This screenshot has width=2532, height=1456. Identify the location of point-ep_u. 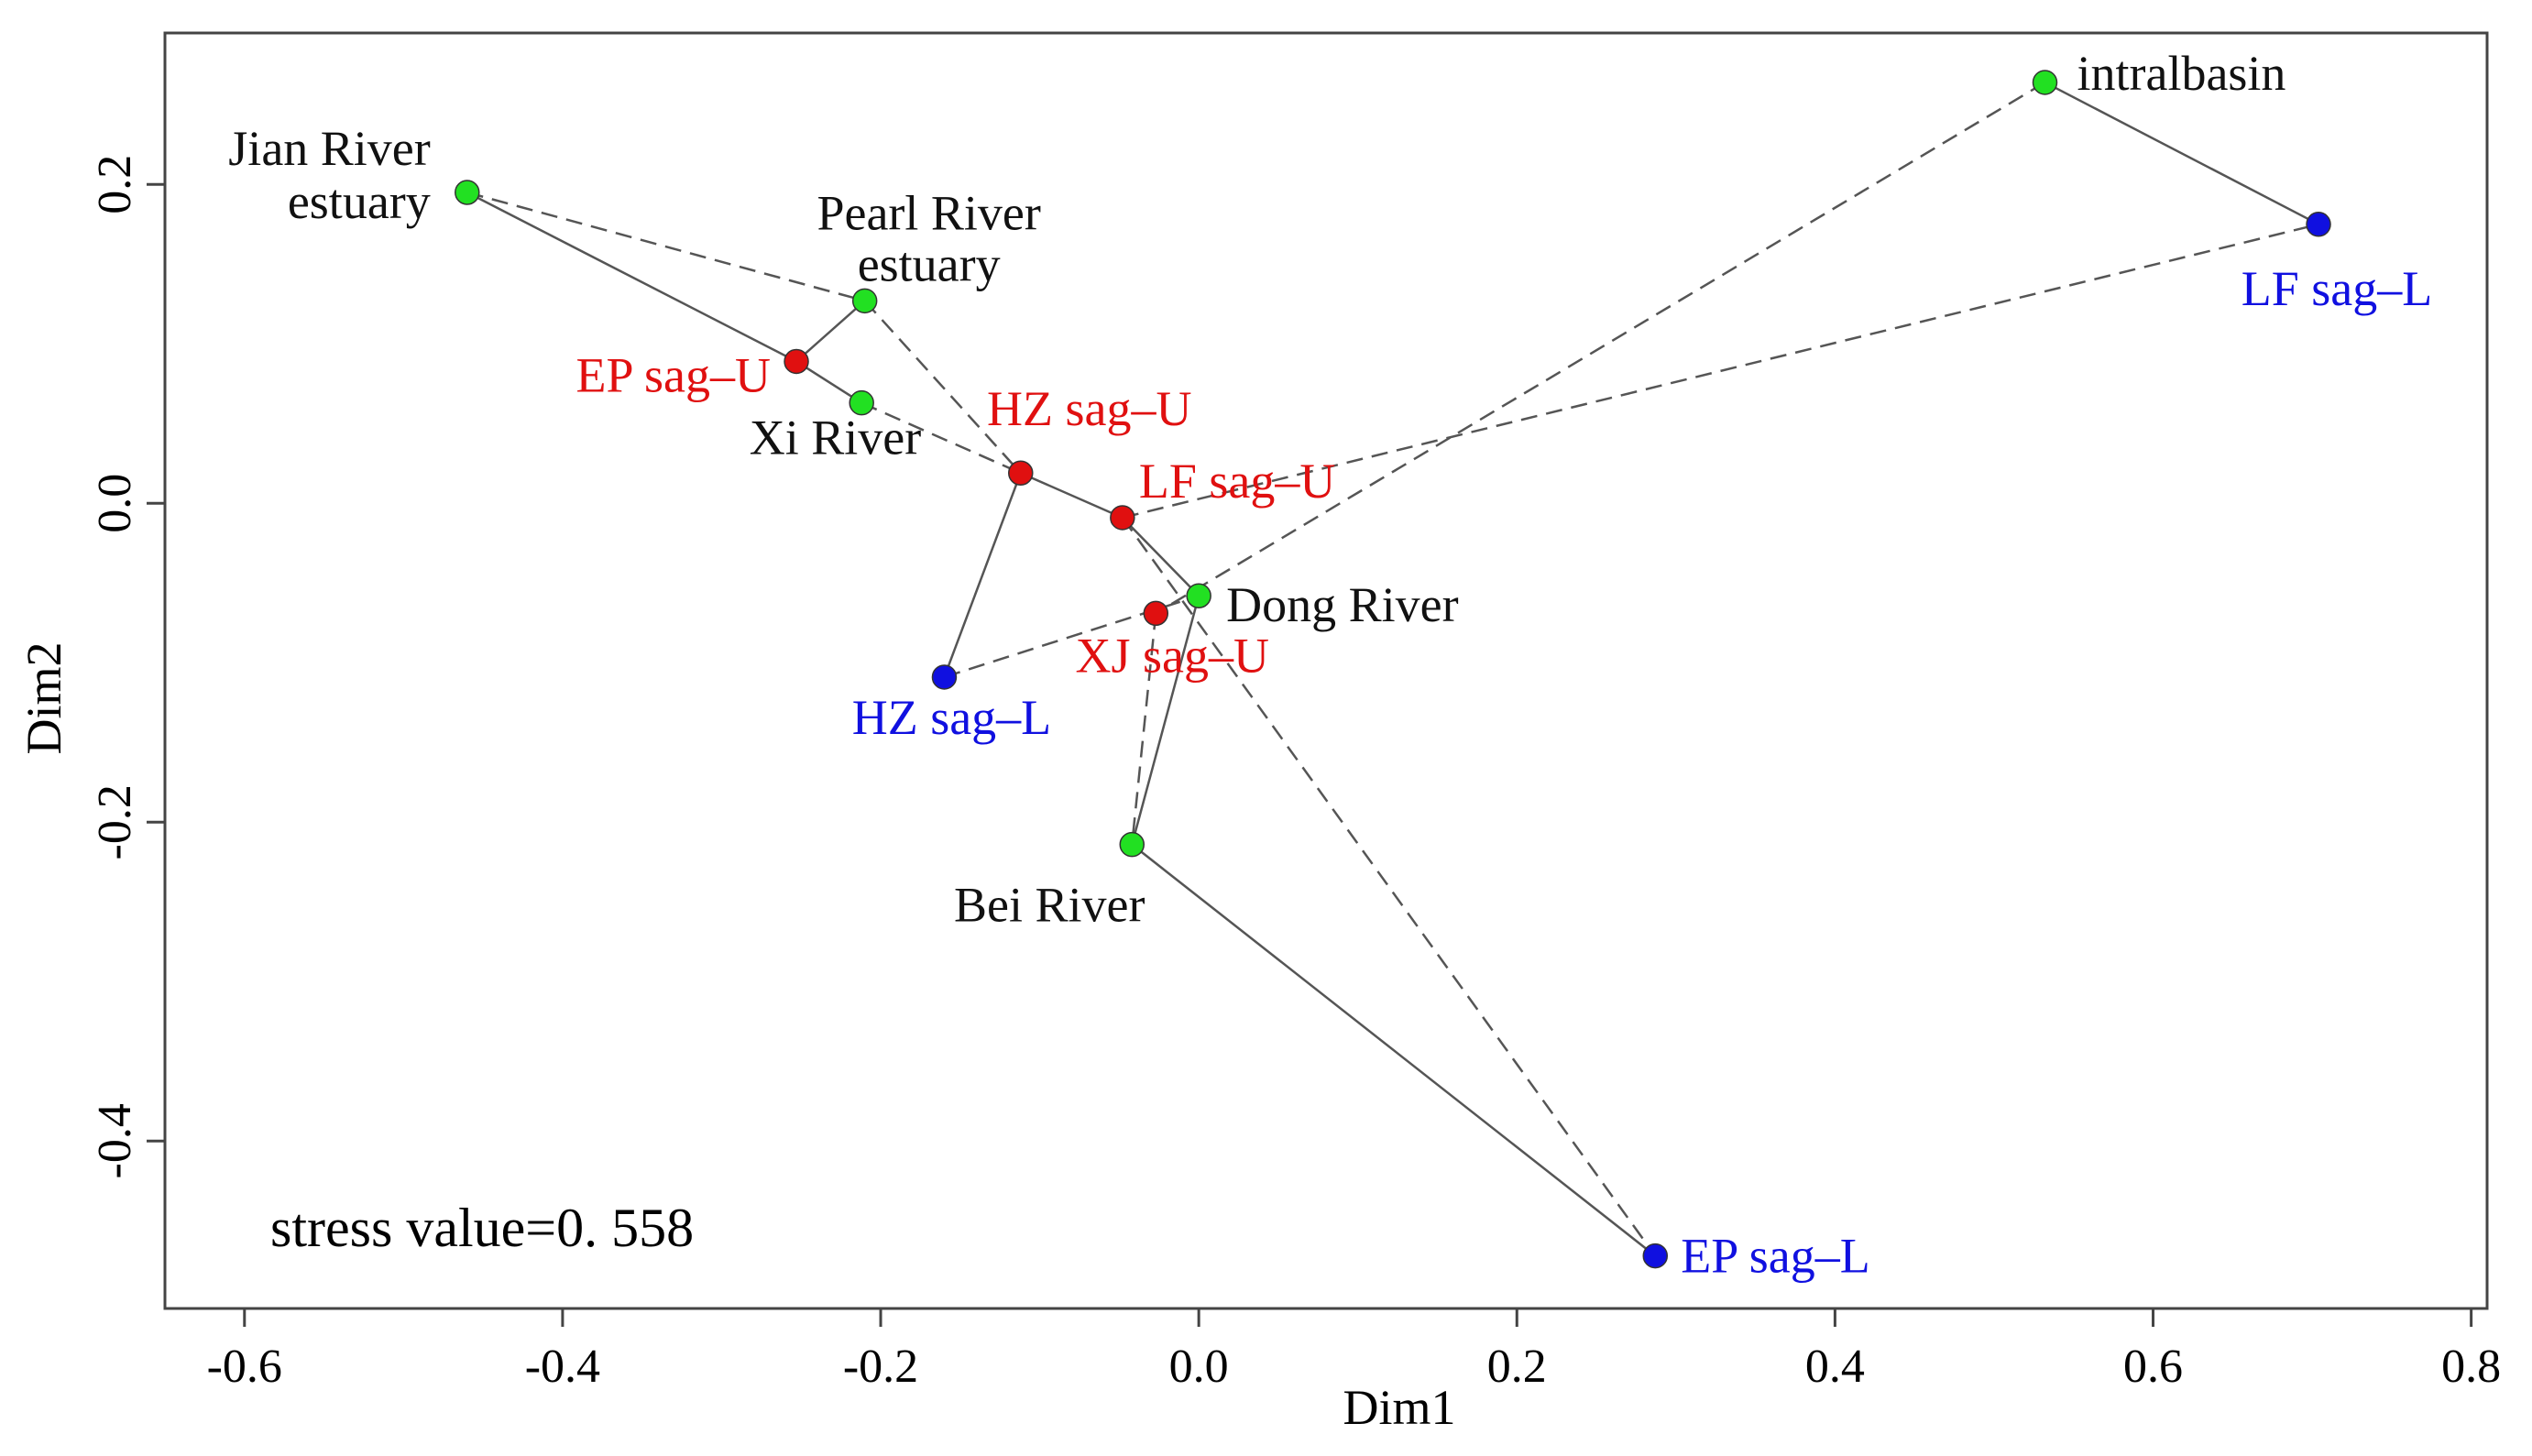
(796, 361).